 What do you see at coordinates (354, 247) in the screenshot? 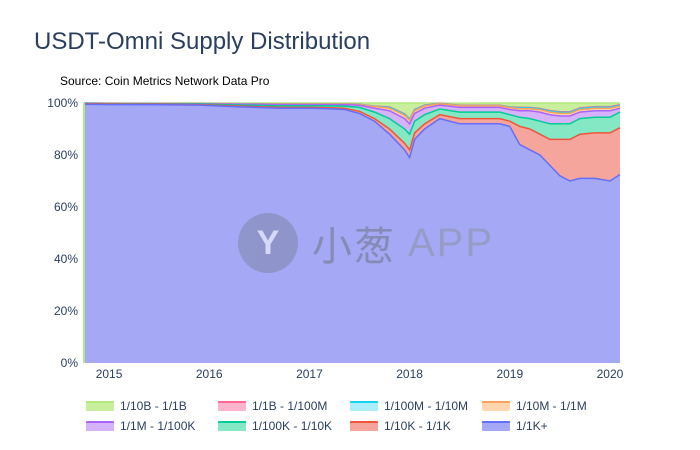
I see `watermark-text: 小葱` at bounding box center [354, 247].